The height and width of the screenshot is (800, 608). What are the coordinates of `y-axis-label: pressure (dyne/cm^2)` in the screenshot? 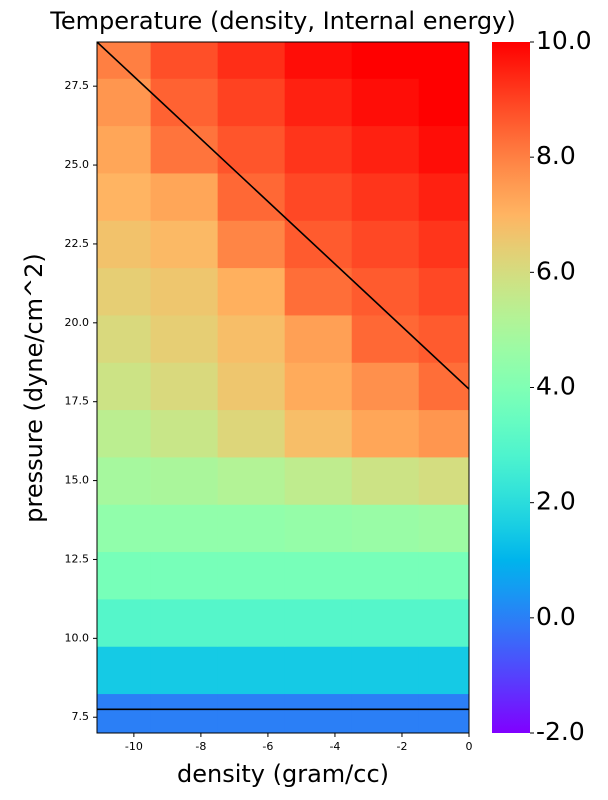 It's located at (34, 387).